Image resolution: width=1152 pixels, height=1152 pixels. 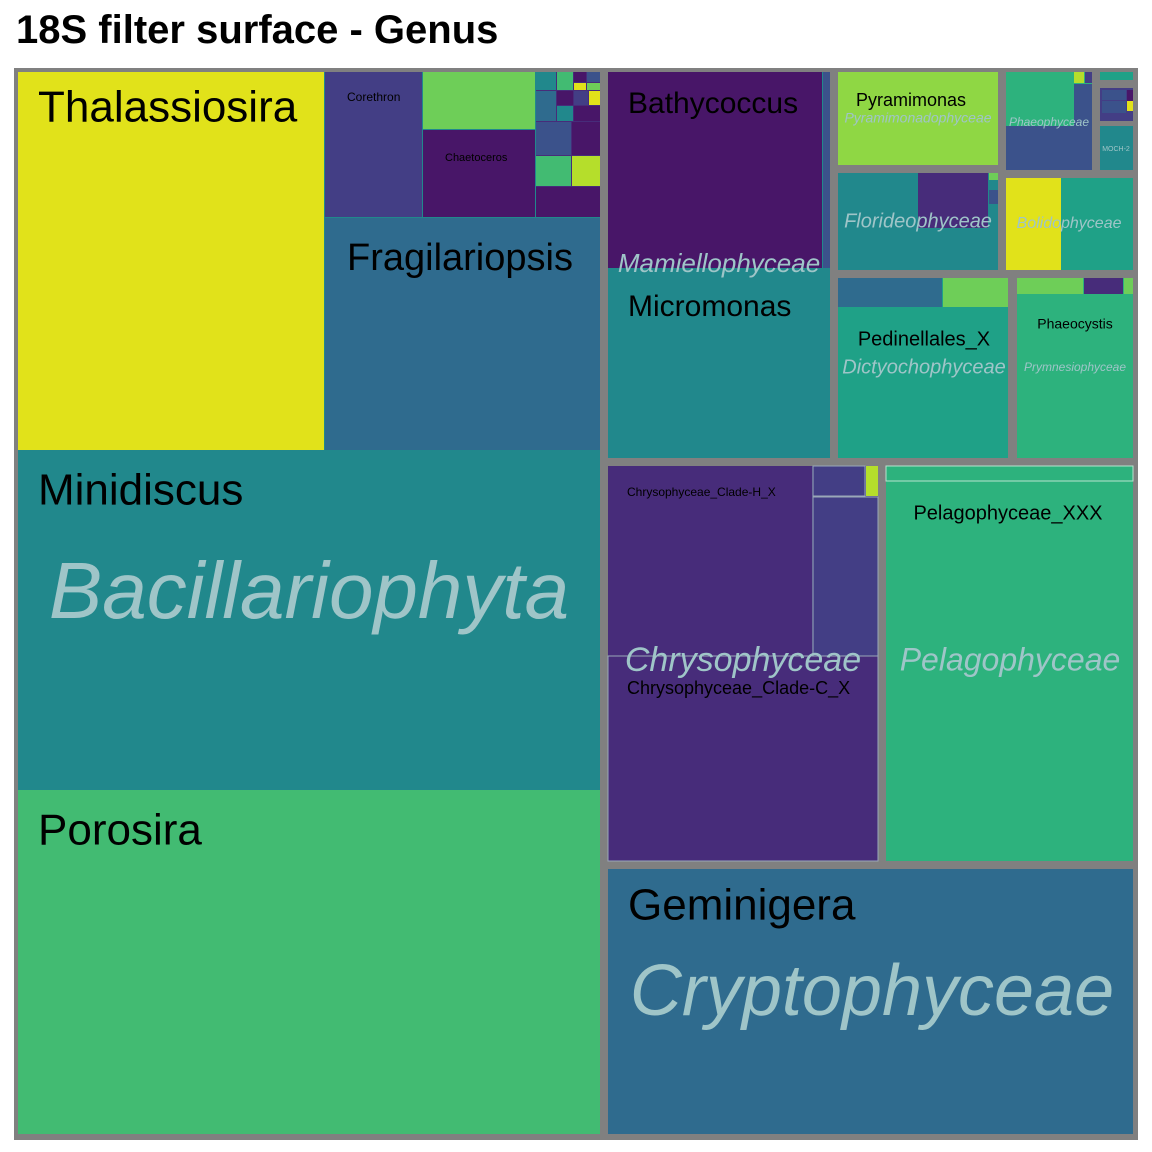 I want to click on group-tile, so click(x=1116, y=76).